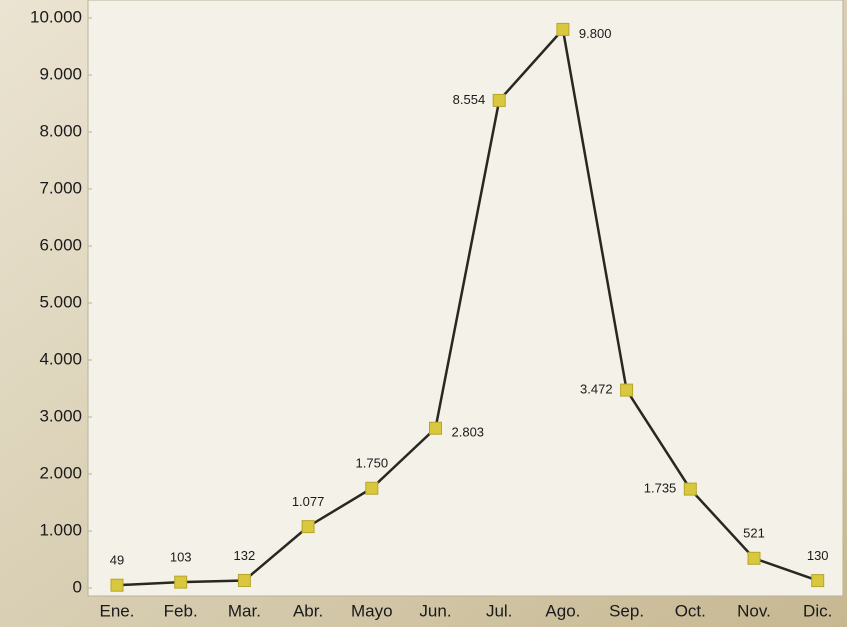 The width and height of the screenshot is (847, 627). Describe the element at coordinates (244, 610) in the screenshot. I see `x-tick-label: Mar.` at that location.